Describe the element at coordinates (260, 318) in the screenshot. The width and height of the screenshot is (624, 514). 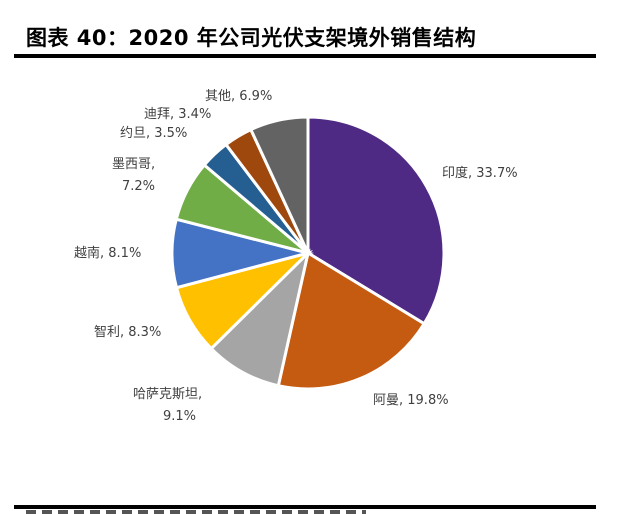
I see `pie-slice-哈萨克斯坦` at that location.